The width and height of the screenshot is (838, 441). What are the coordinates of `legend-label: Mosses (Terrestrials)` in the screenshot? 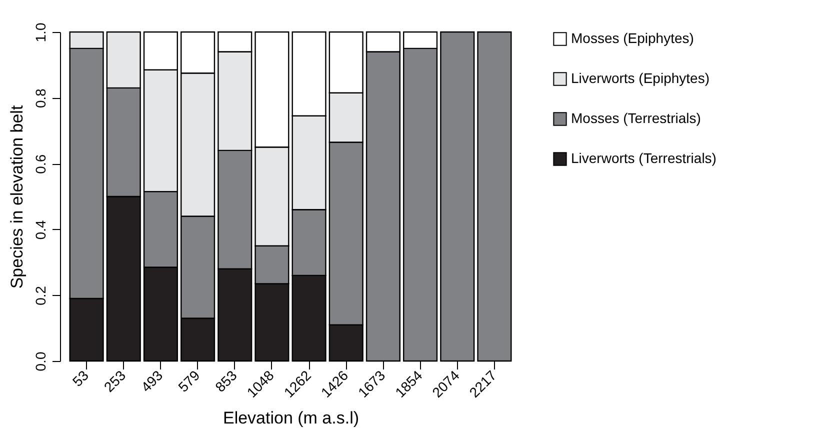 It's located at (636, 118).